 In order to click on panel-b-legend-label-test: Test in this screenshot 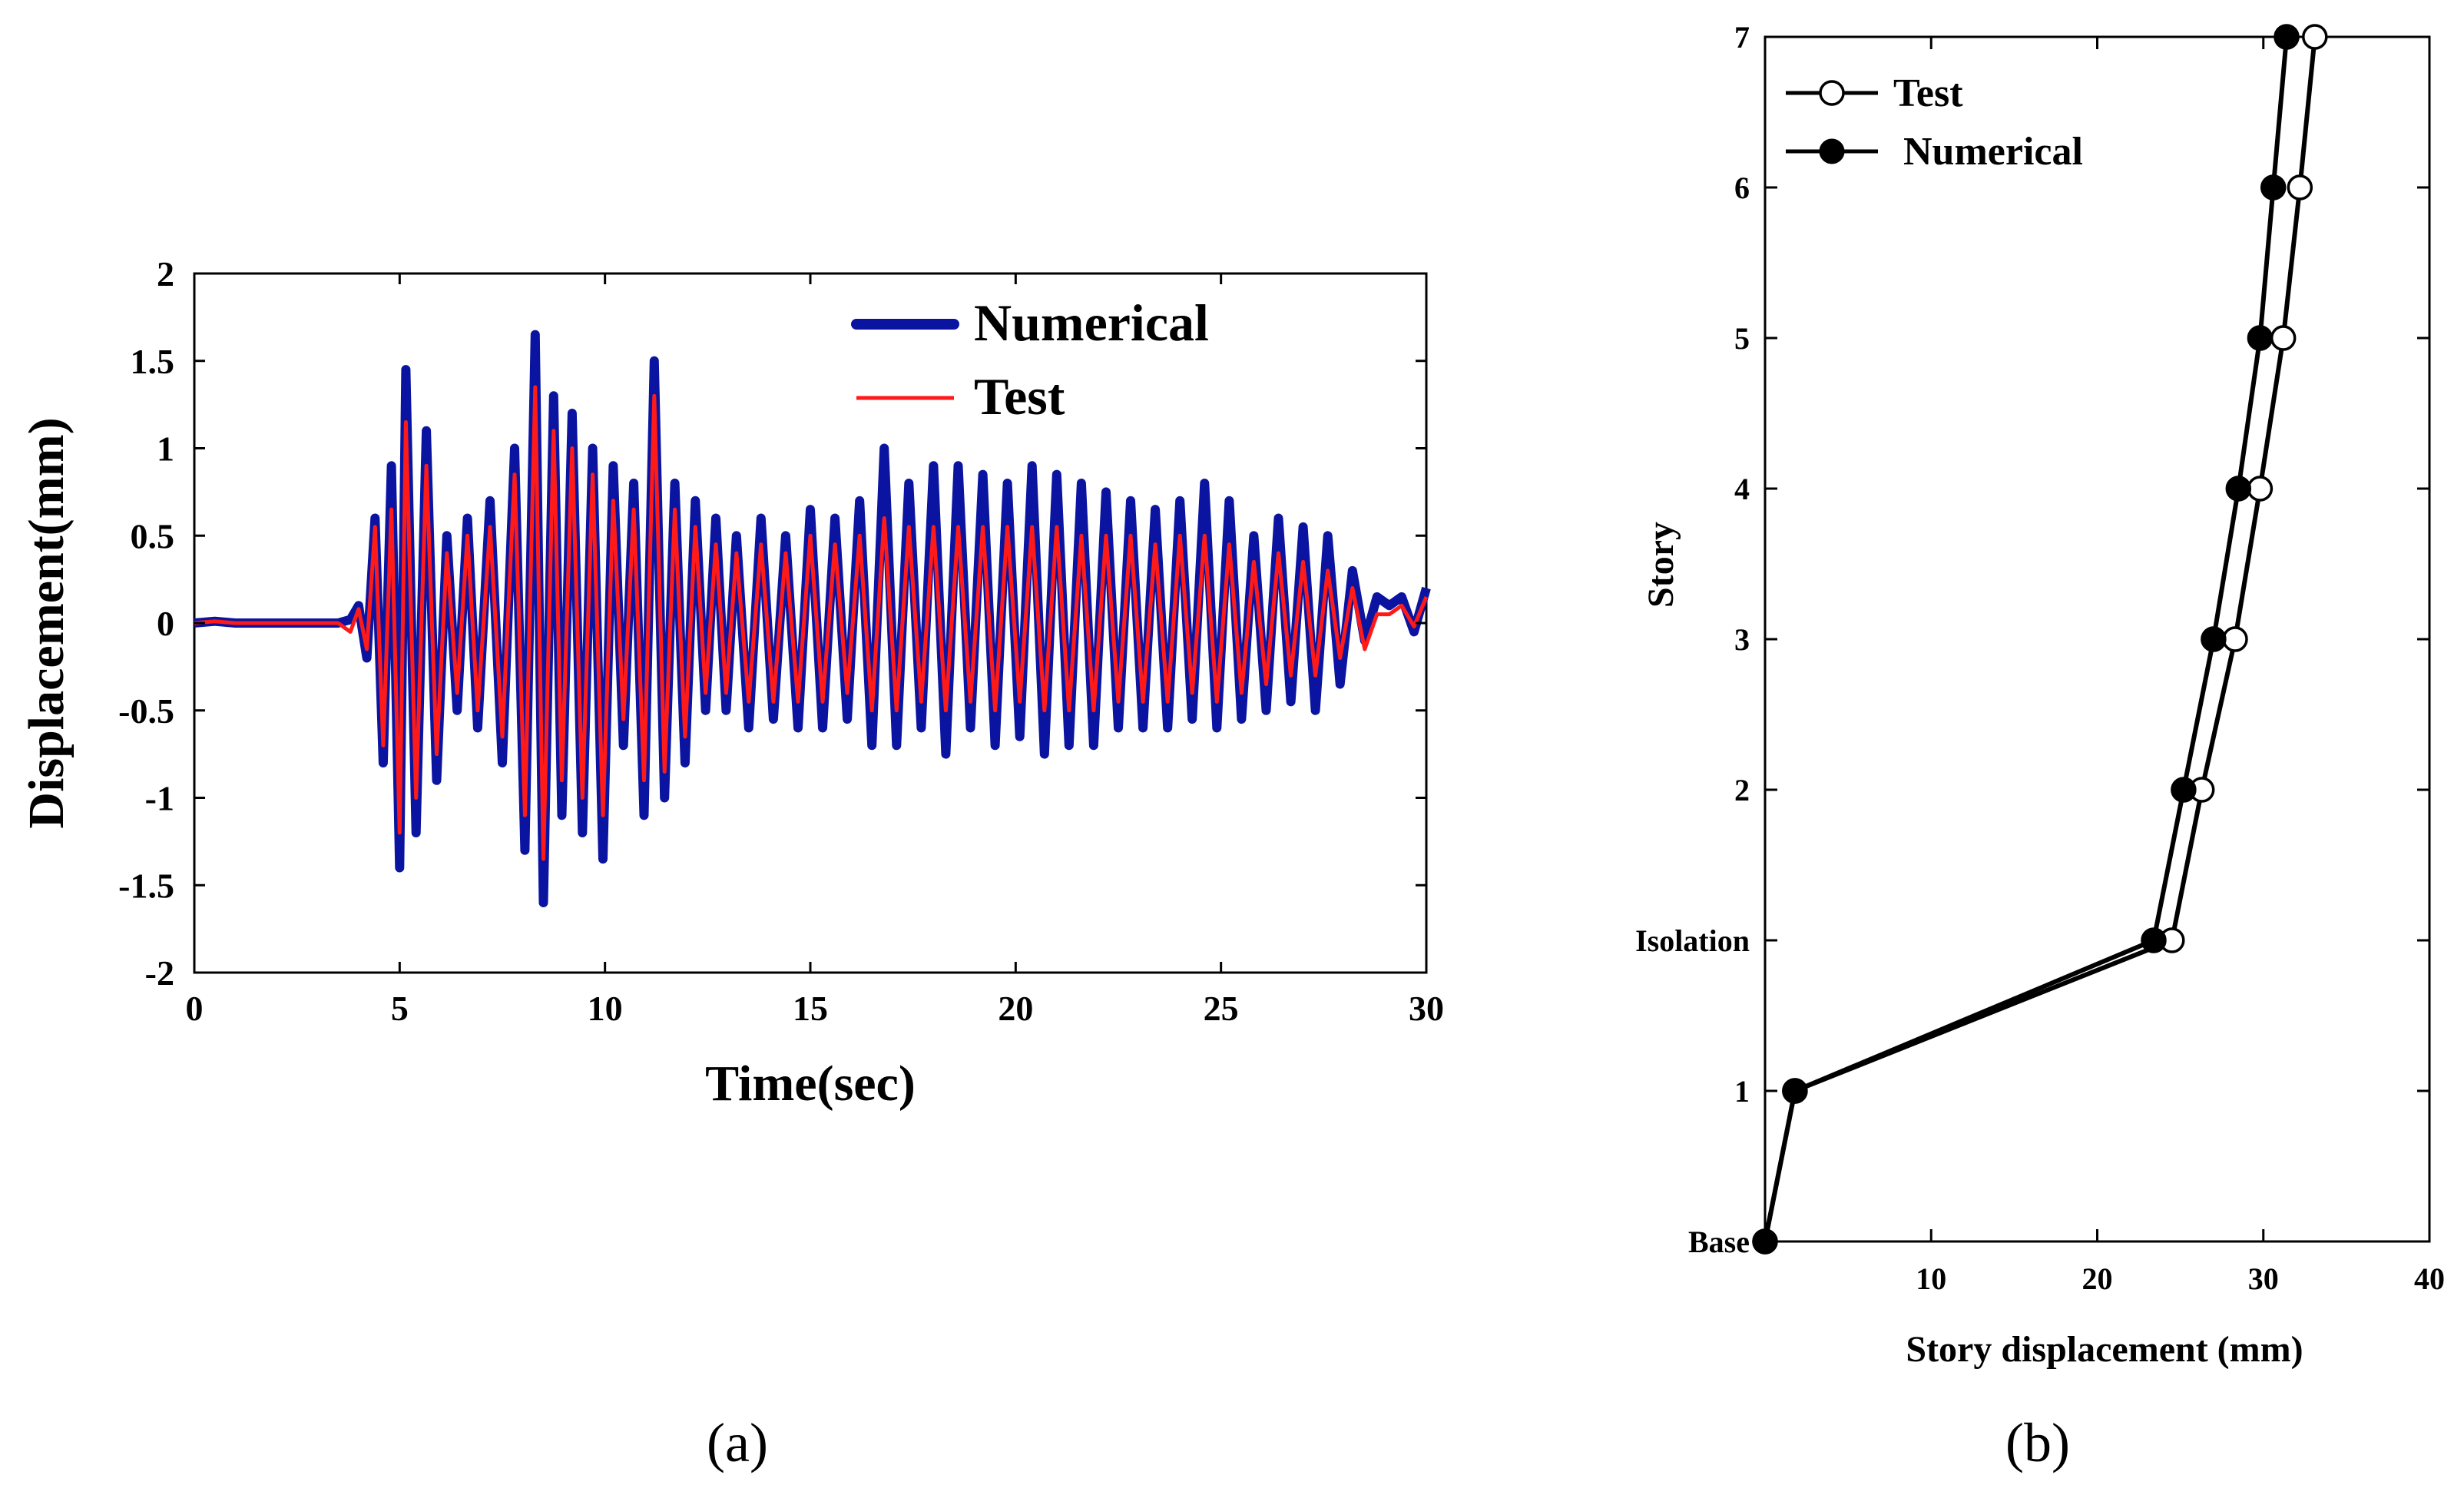, I will do `click(1928, 93)`.